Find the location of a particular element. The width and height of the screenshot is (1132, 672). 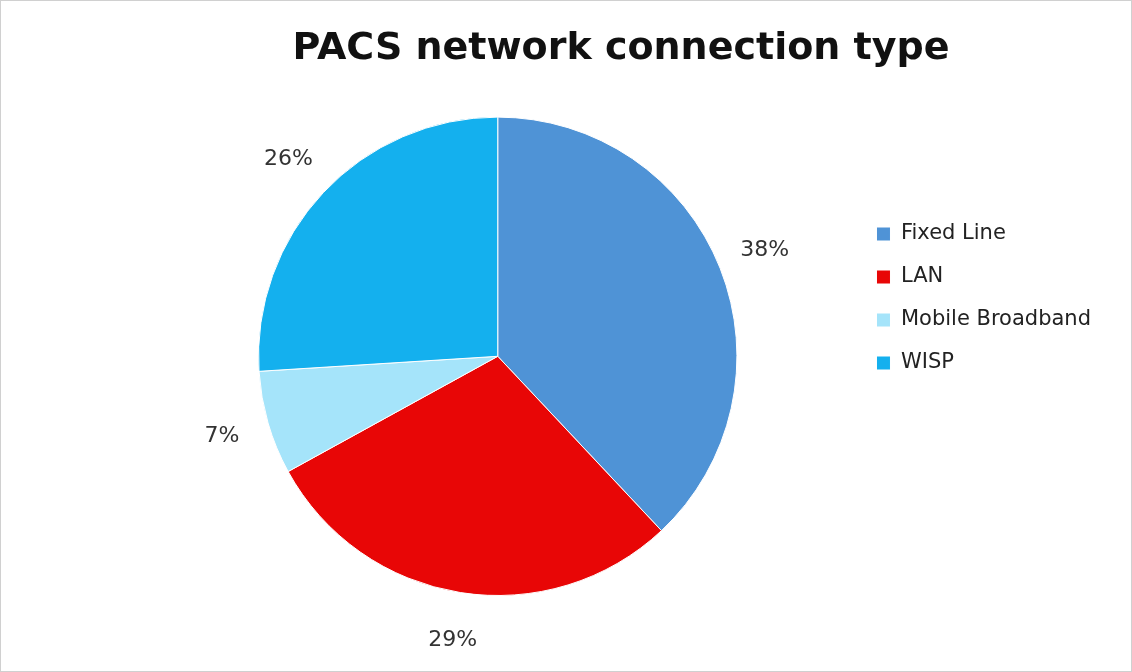

data-label: 38% is located at coordinates (765, 249).